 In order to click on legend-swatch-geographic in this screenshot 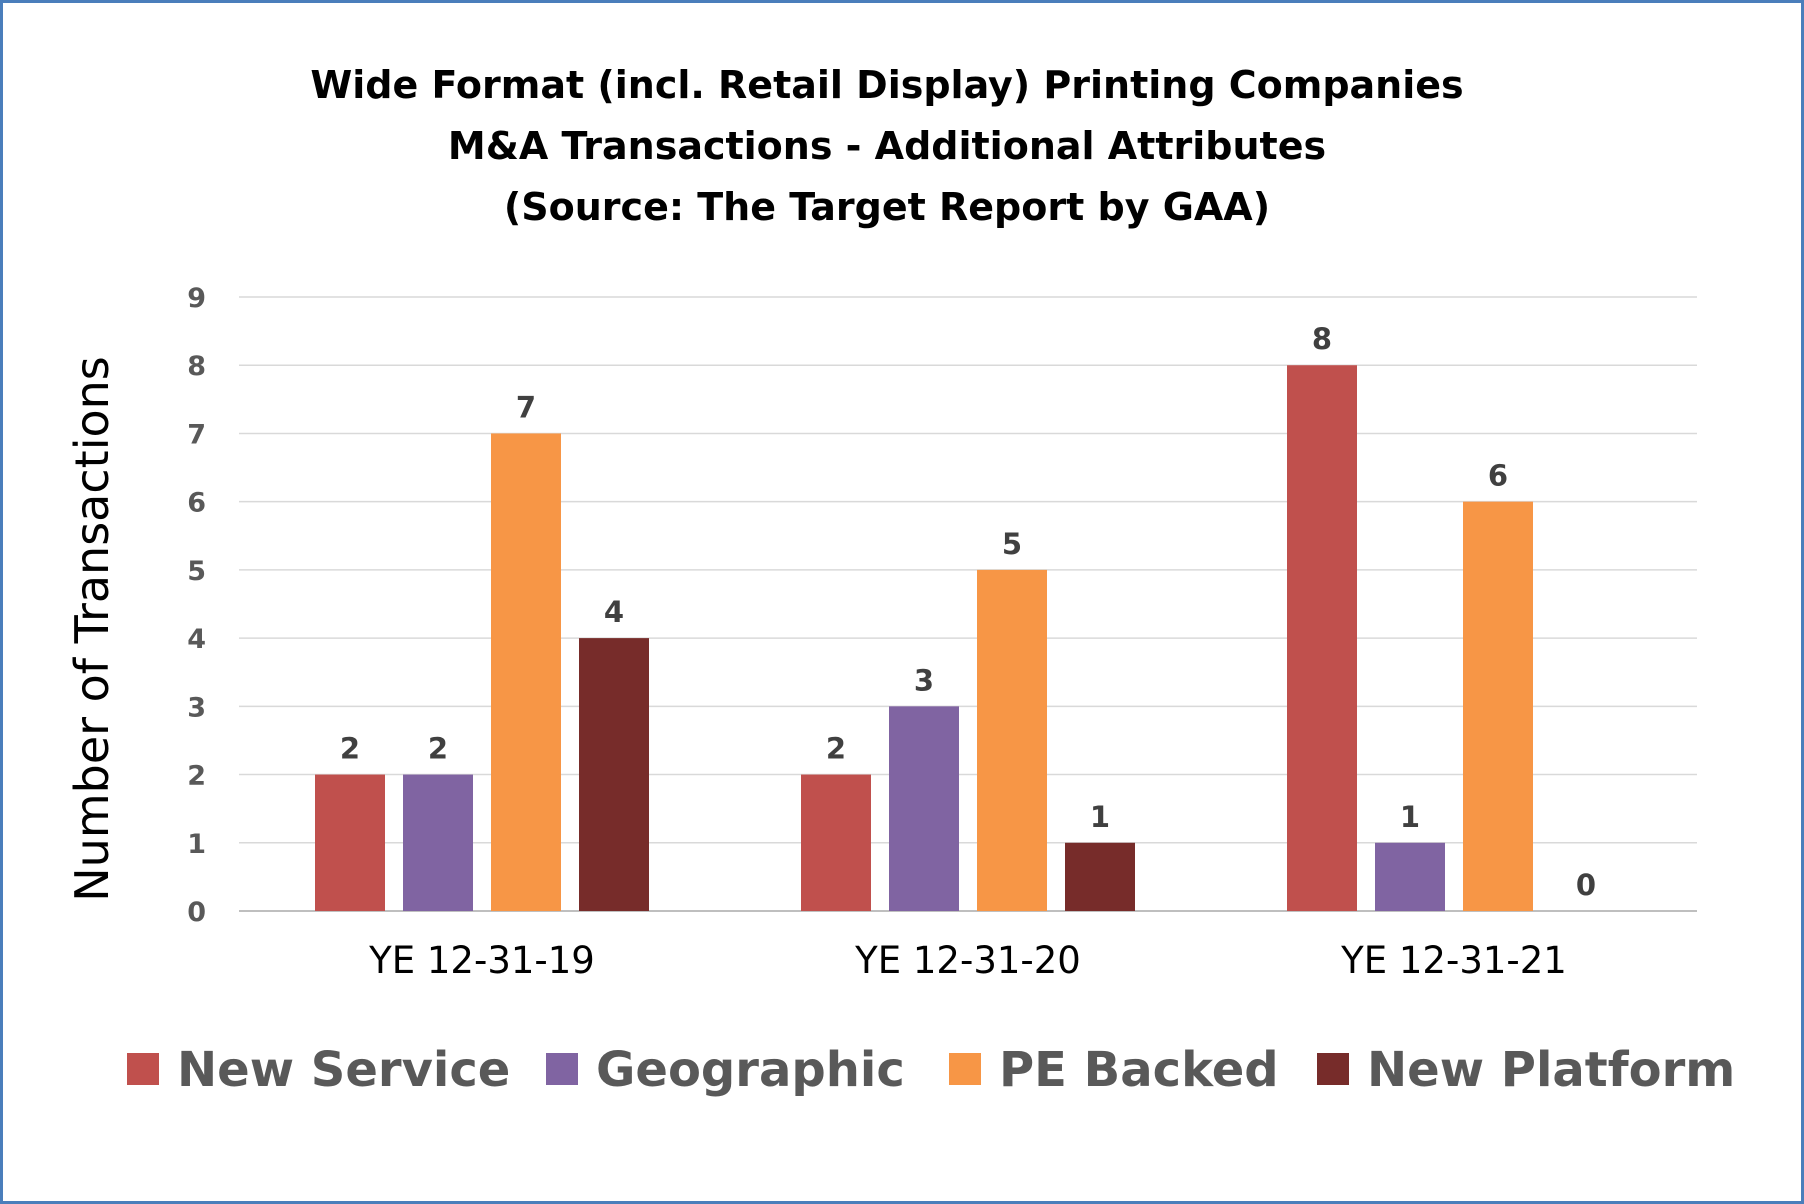, I will do `click(562, 1069)`.